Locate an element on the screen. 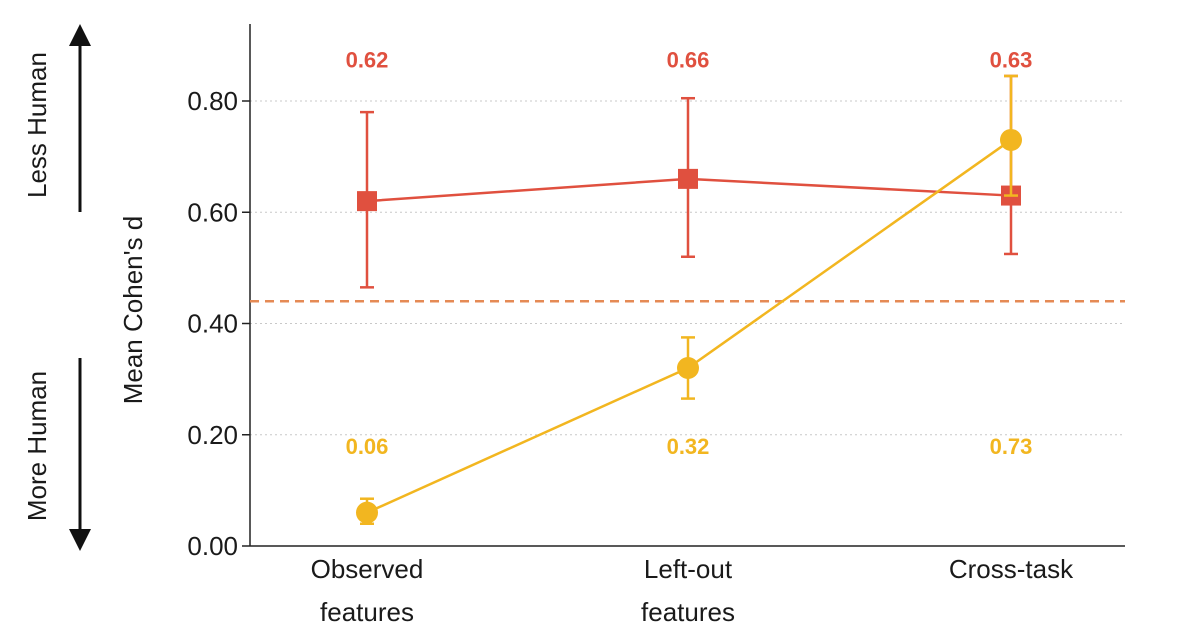 Image resolution: width=1200 pixels, height=630 pixels. data-label: 0.32 is located at coordinates (688, 446).